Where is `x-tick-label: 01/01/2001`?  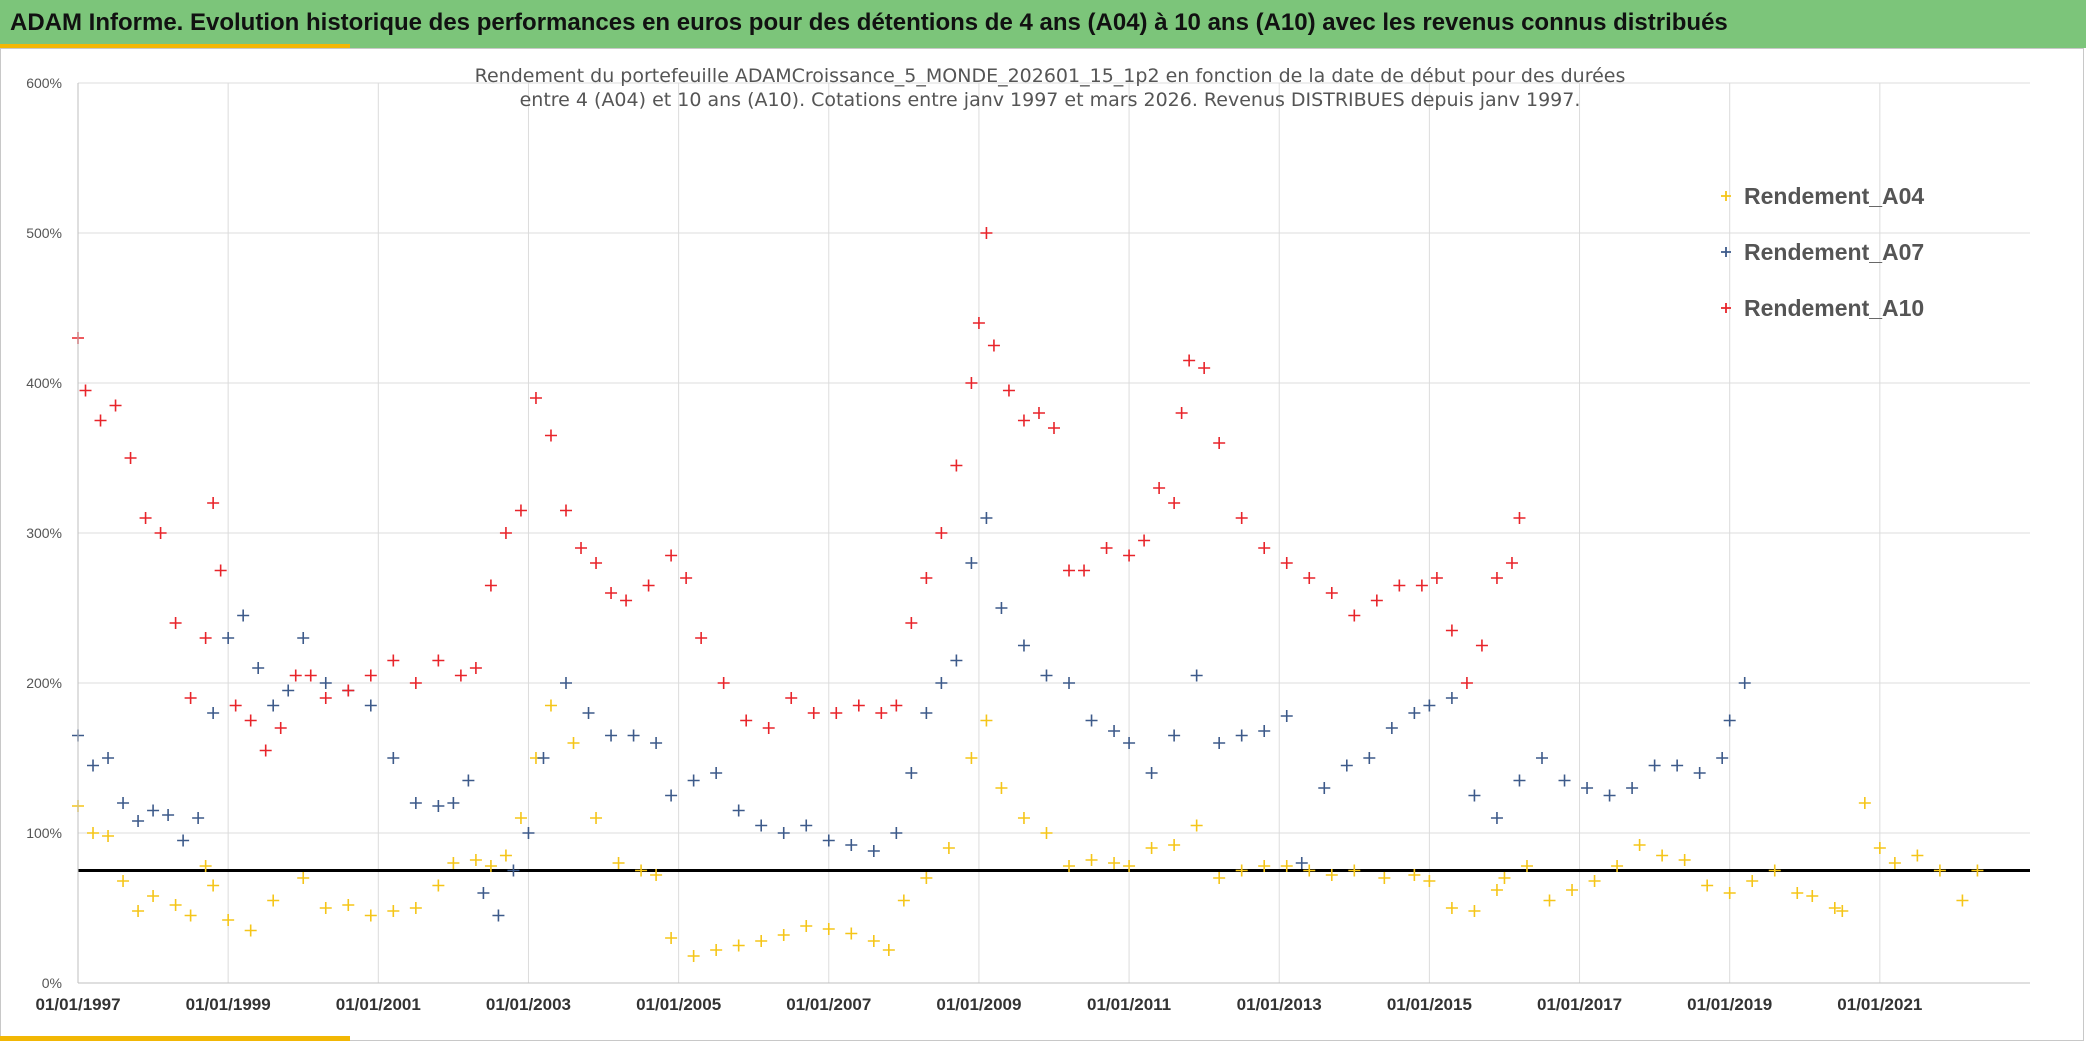 x-tick-label: 01/01/2001 is located at coordinates (378, 1004).